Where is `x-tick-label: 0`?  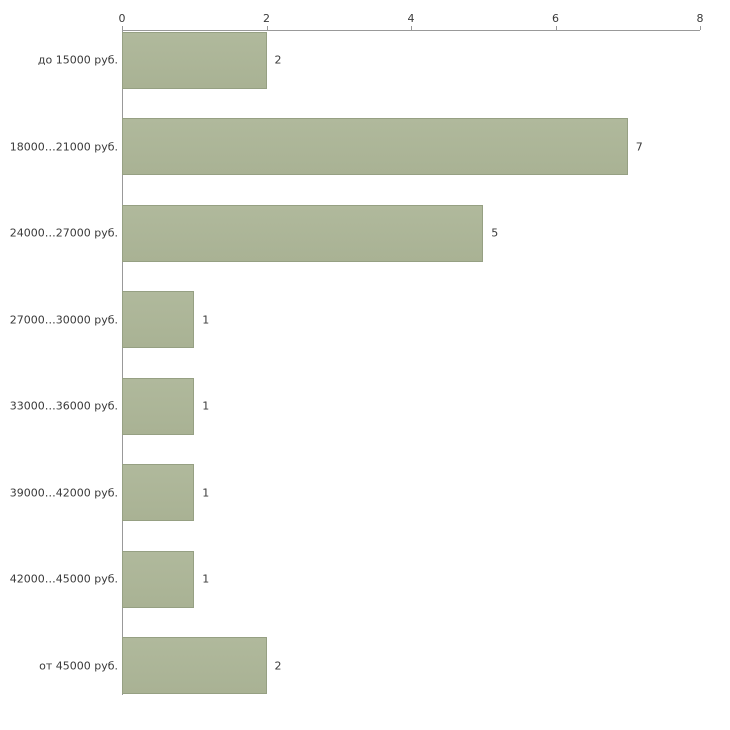
x-tick-label: 0 is located at coordinates (122, 18).